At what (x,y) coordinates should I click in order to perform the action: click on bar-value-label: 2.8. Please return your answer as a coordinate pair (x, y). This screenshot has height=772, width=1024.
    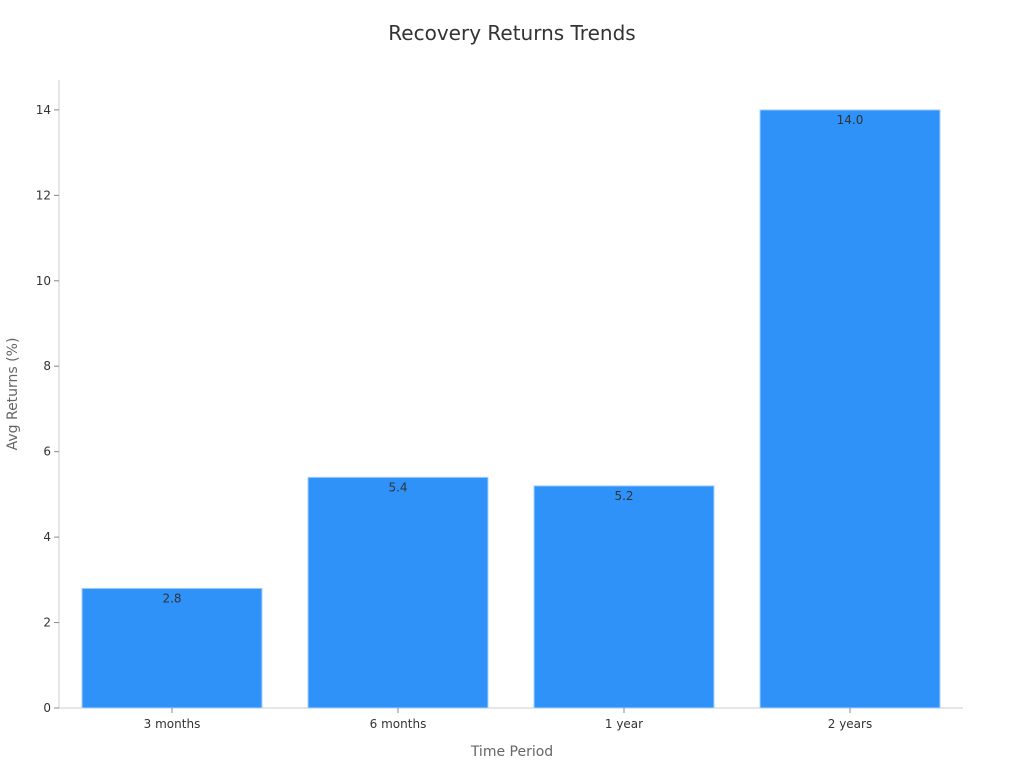
    Looking at the image, I should click on (171, 598).